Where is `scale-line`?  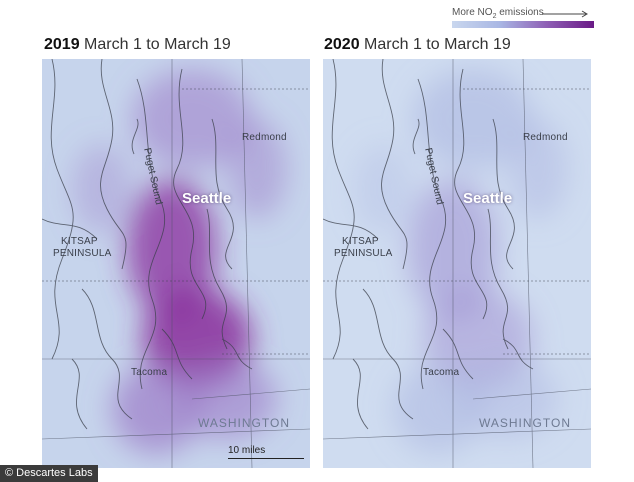
scale-line is located at coordinates (266, 458).